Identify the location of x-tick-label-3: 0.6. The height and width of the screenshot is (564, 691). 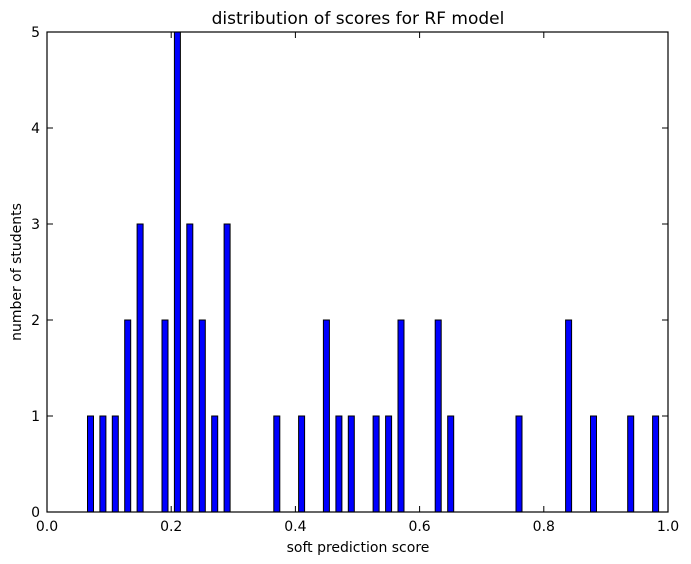
(419, 527).